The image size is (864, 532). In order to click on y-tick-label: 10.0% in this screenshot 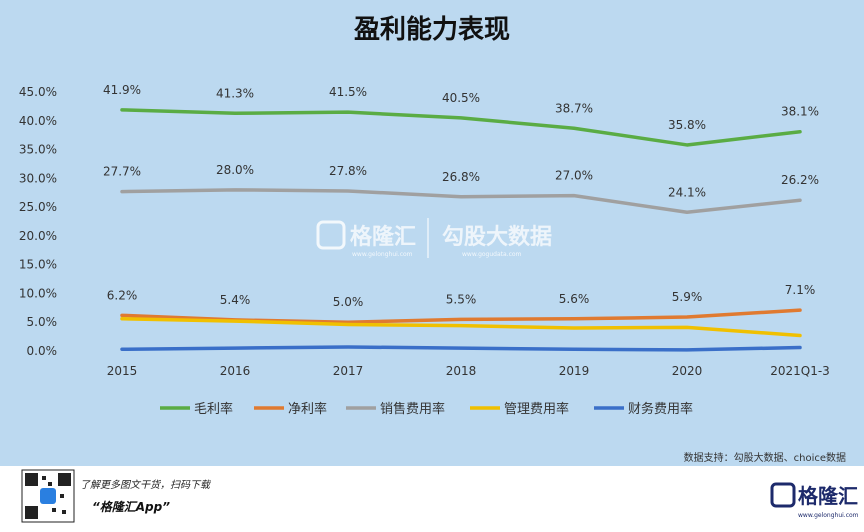, I will do `click(38, 293)`.